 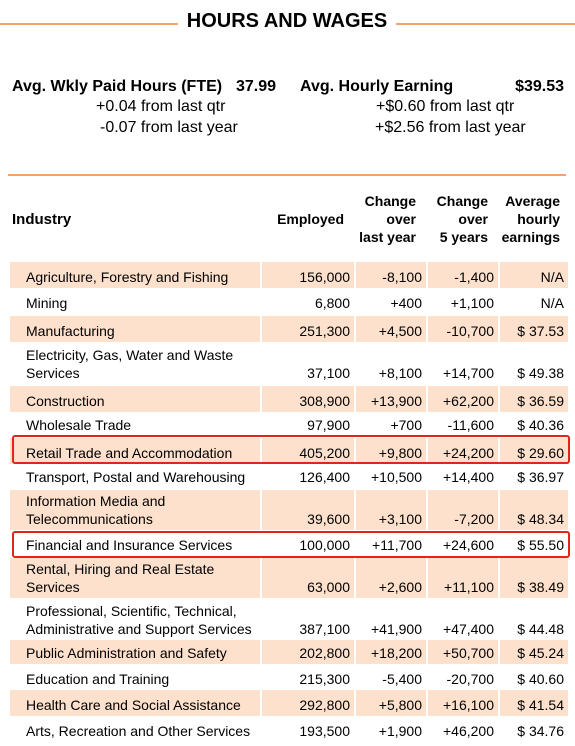 I want to click on change-year-cell: +4,500, so click(x=391, y=329).